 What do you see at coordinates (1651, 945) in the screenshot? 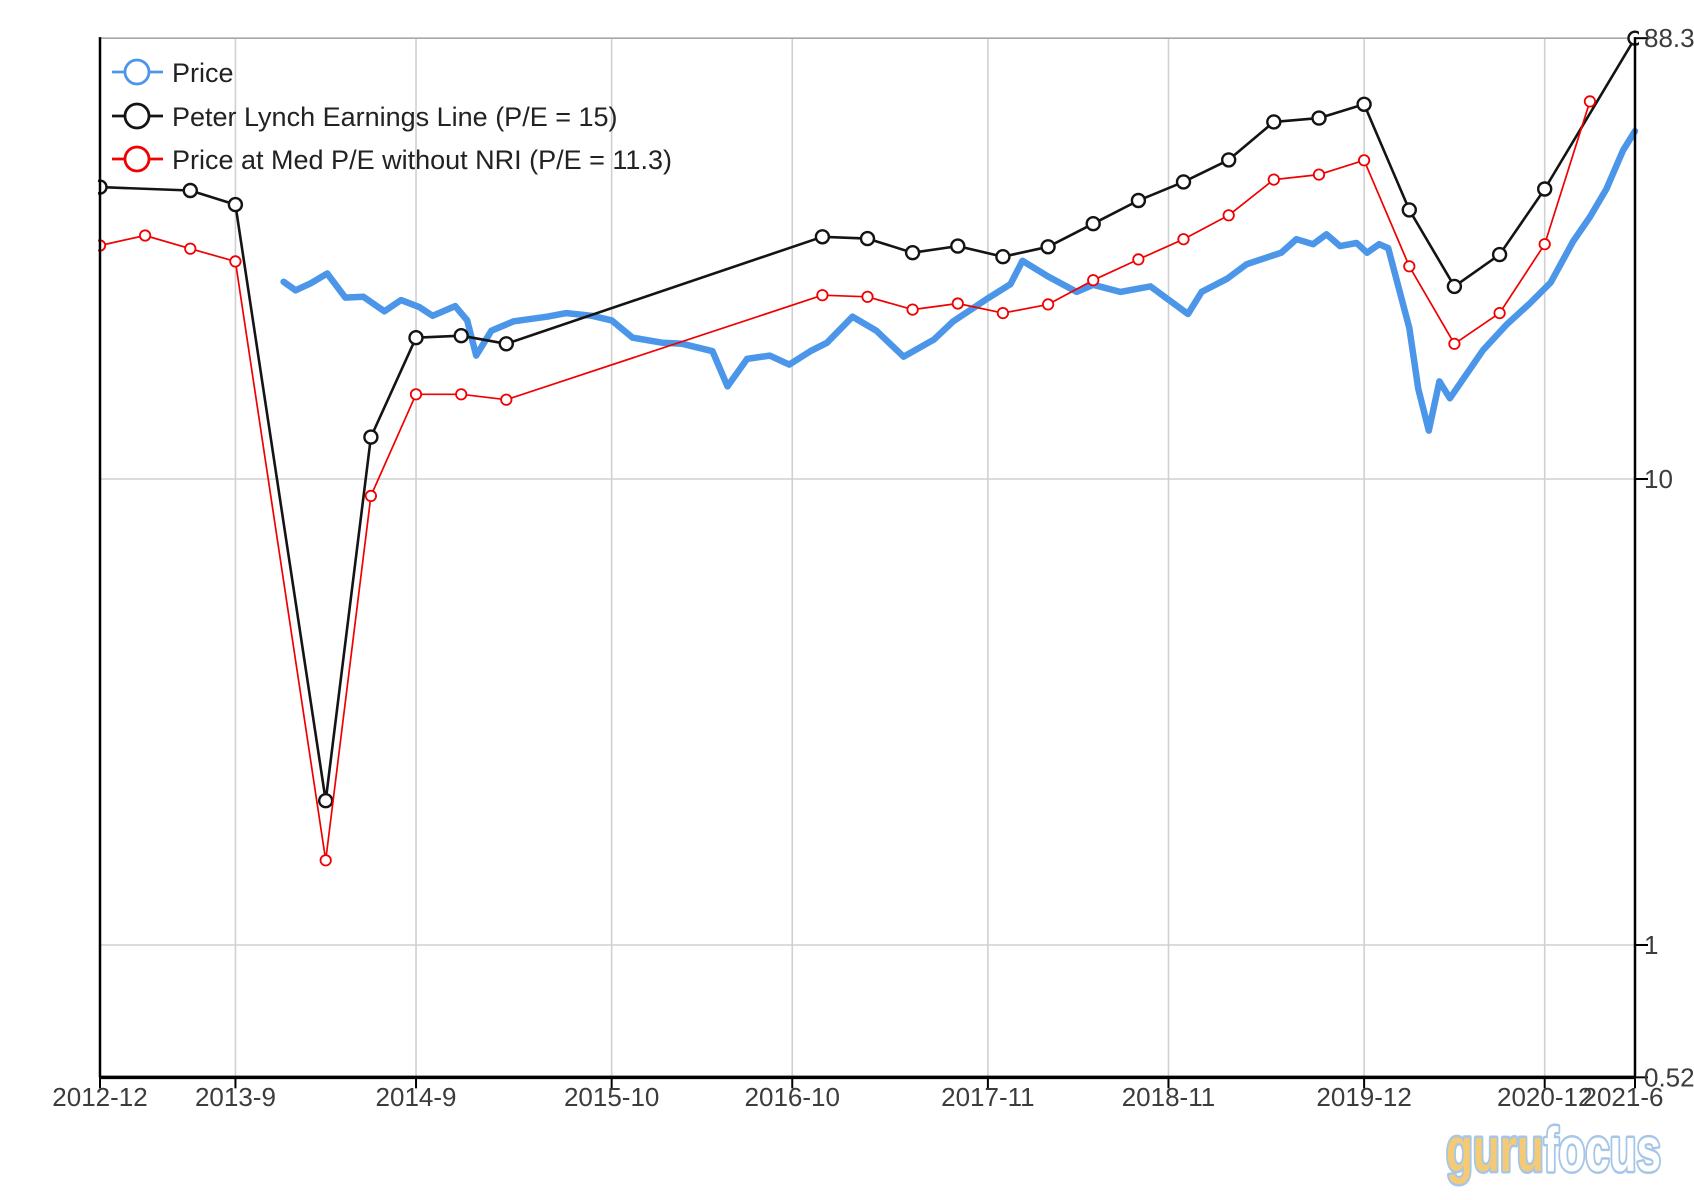
I see `y-axis-label: 1` at bounding box center [1651, 945].